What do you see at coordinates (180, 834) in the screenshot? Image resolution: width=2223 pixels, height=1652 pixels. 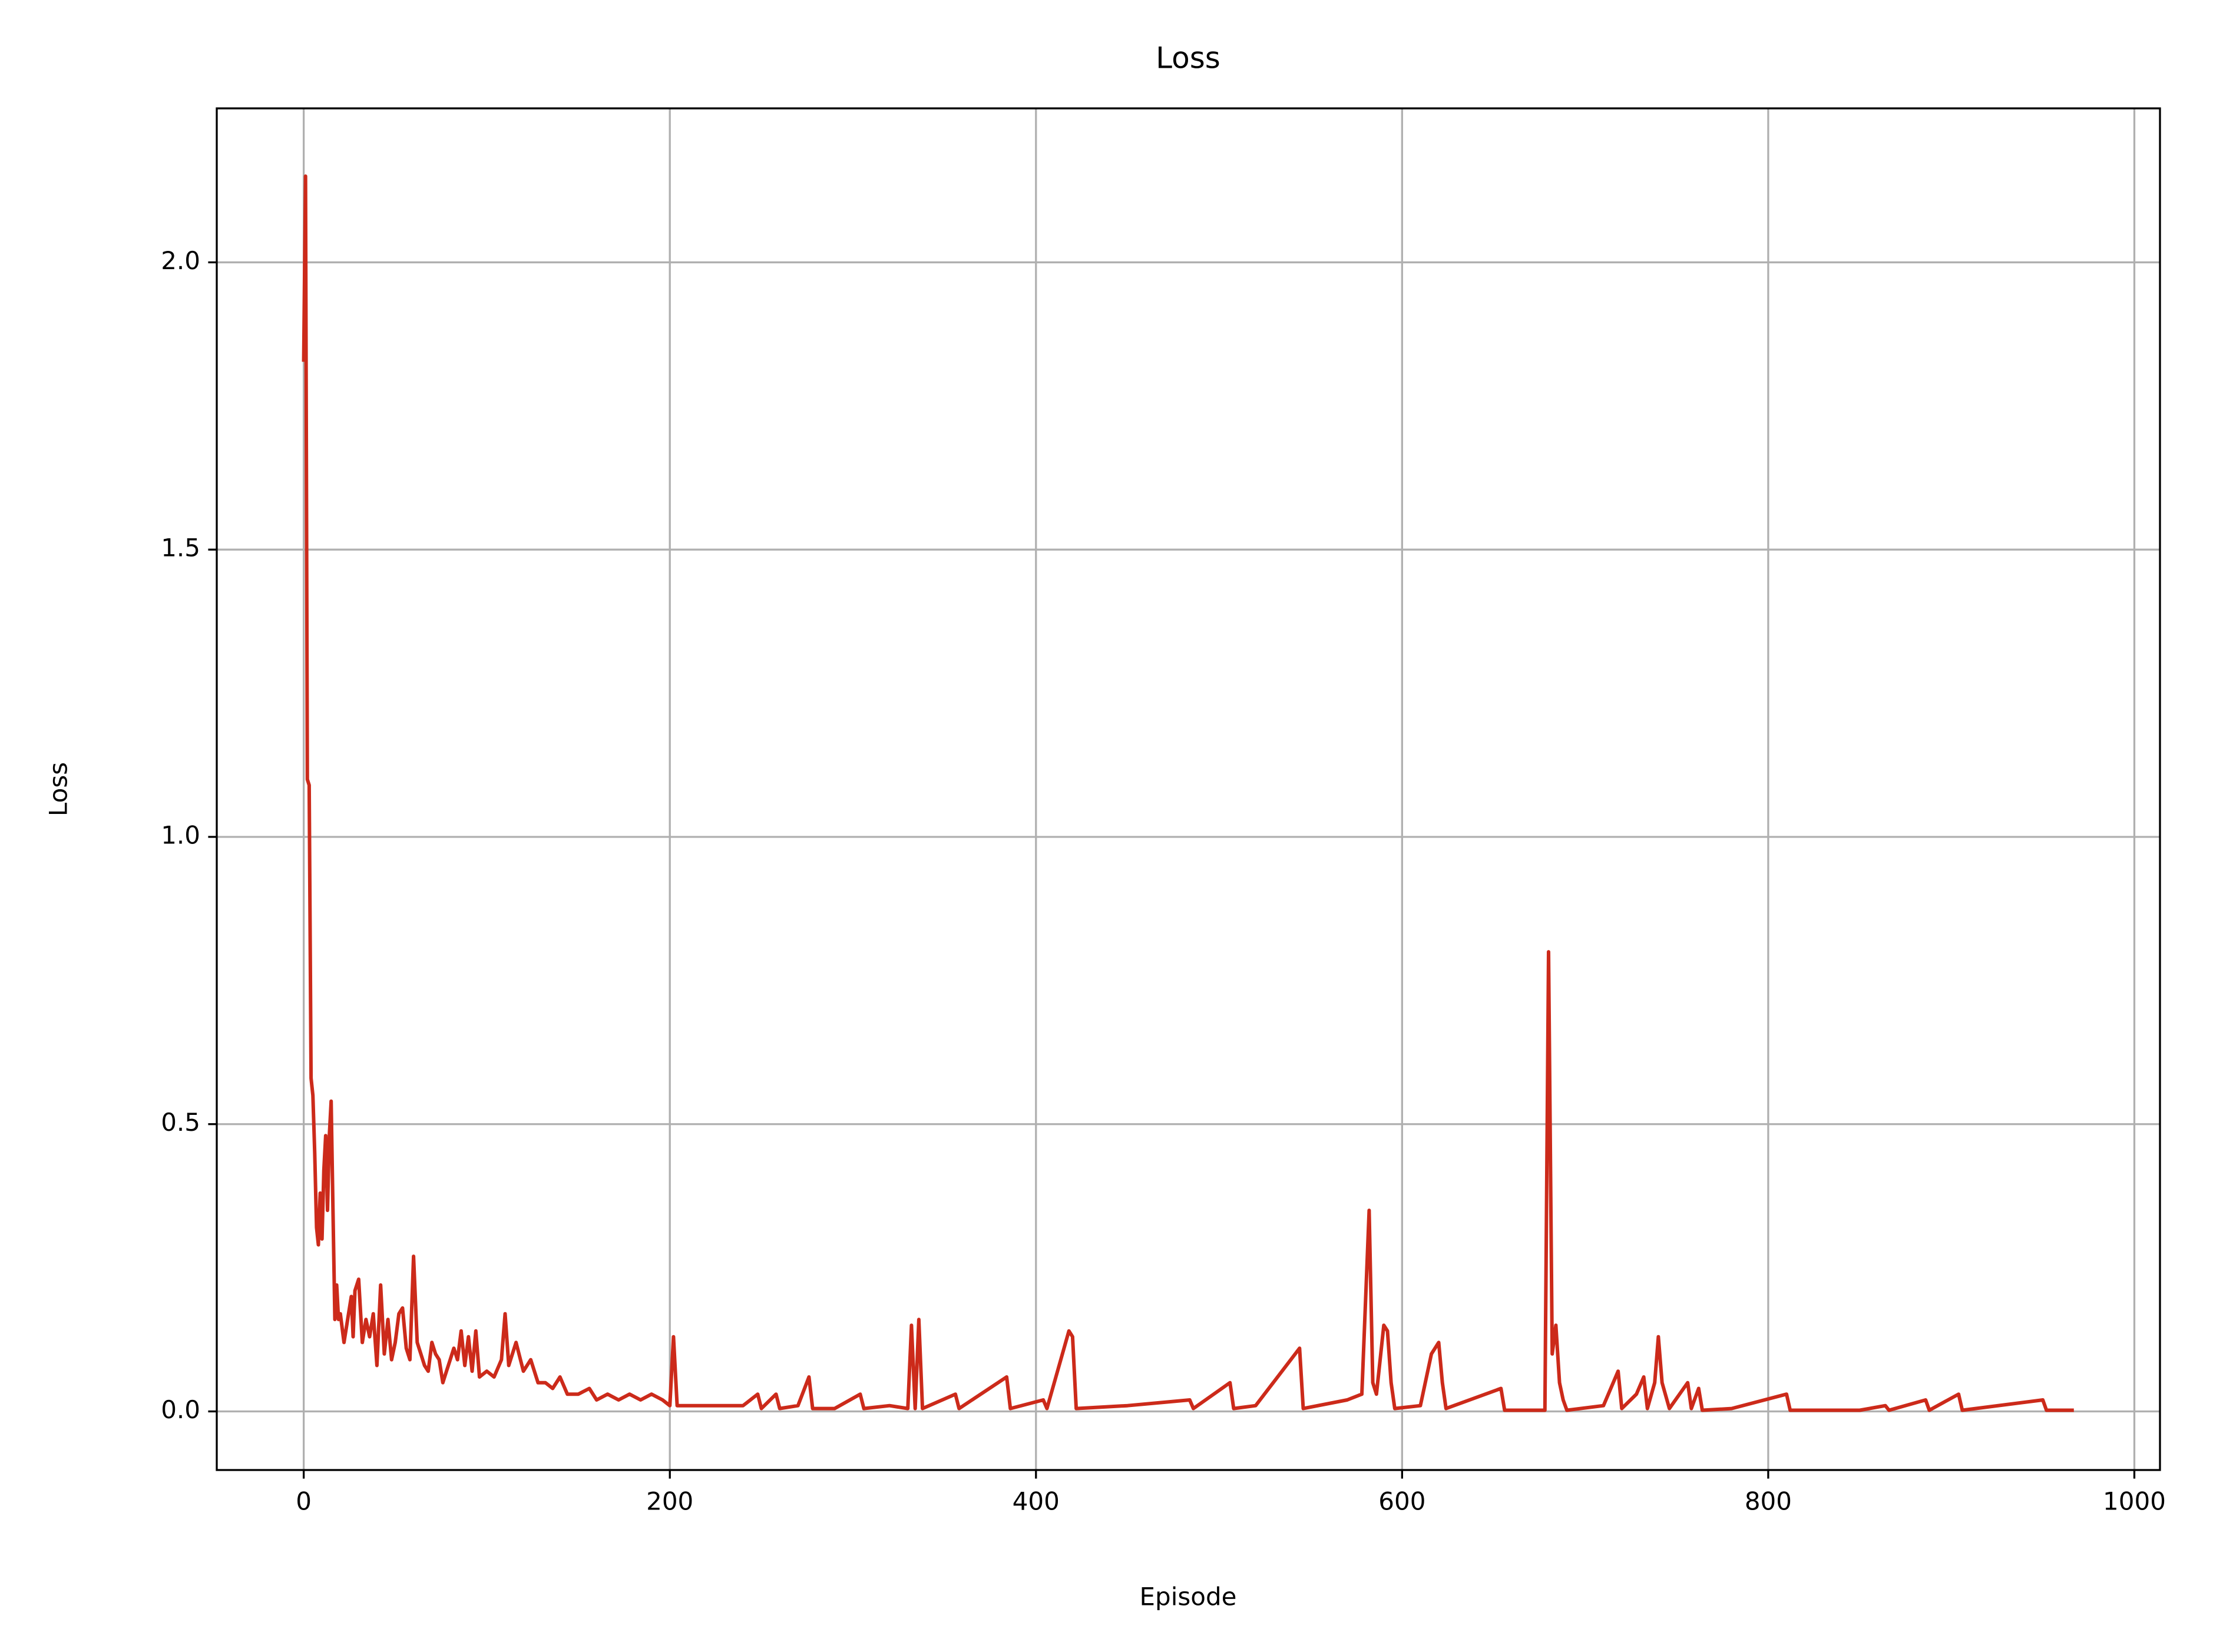 I see `y-tick-label: 1.0` at bounding box center [180, 834].